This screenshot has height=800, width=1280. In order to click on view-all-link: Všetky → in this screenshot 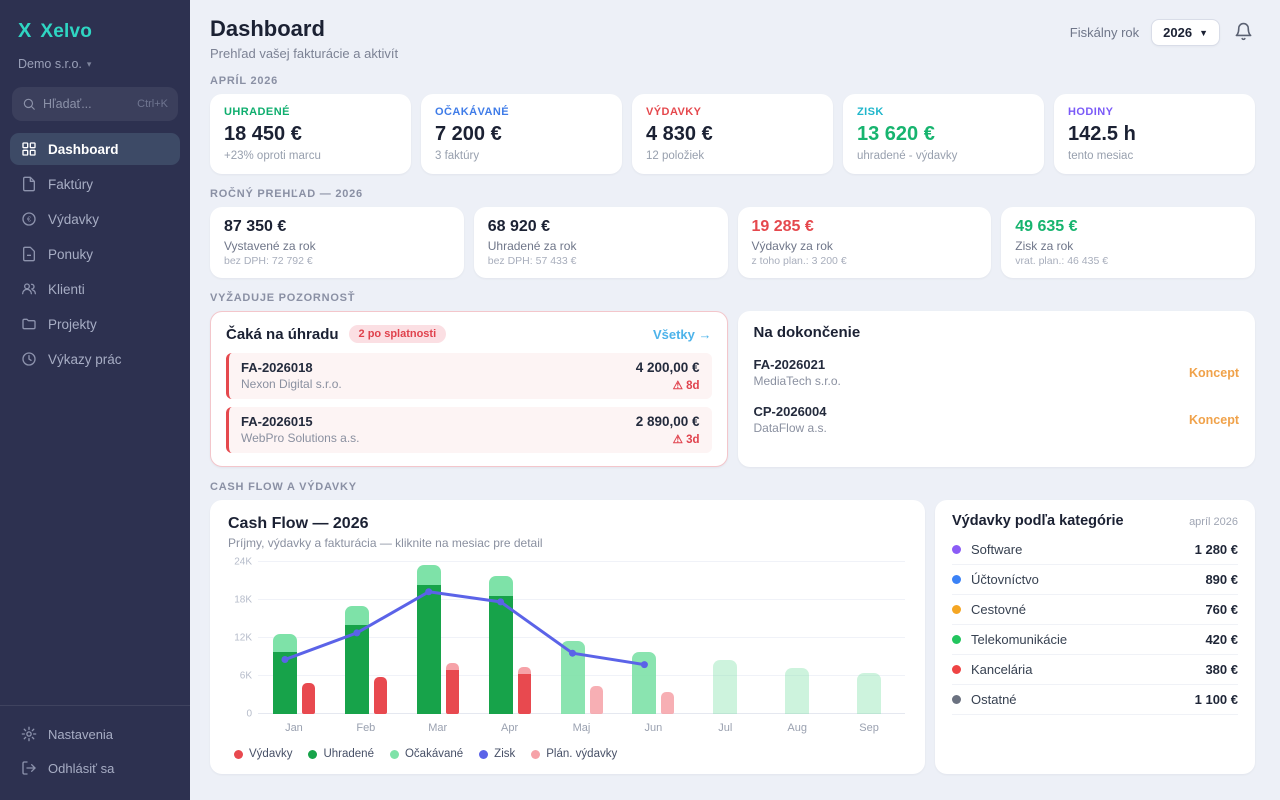, I will do `click(682, 334)`.